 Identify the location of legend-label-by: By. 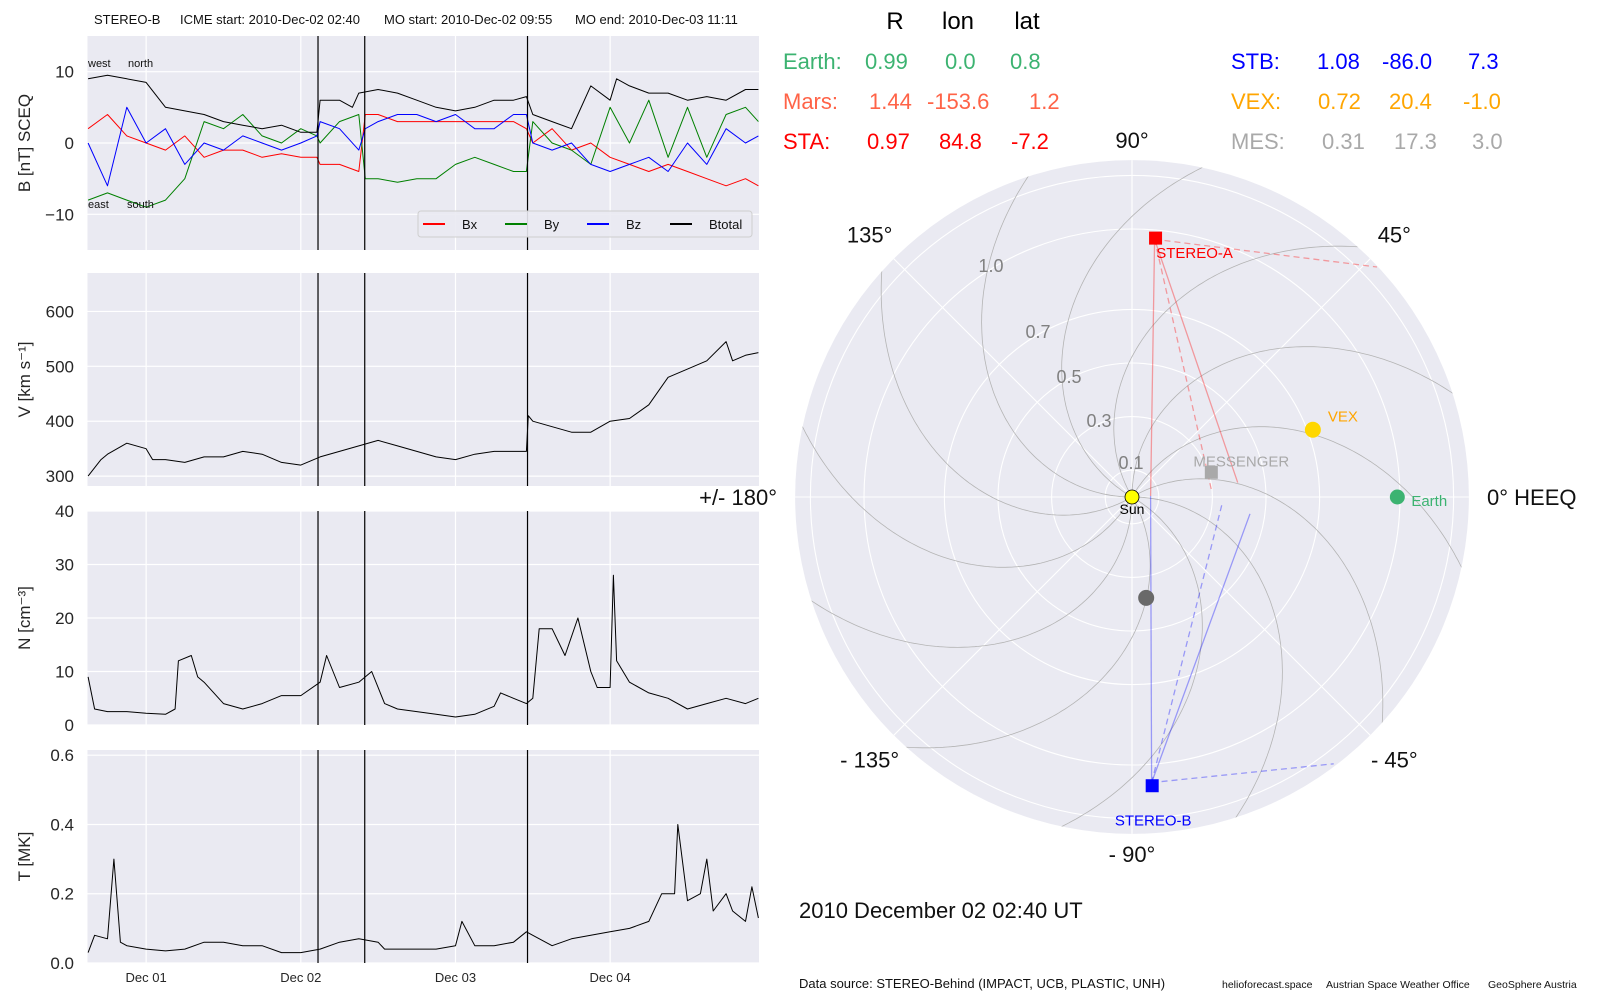
(552, 224).